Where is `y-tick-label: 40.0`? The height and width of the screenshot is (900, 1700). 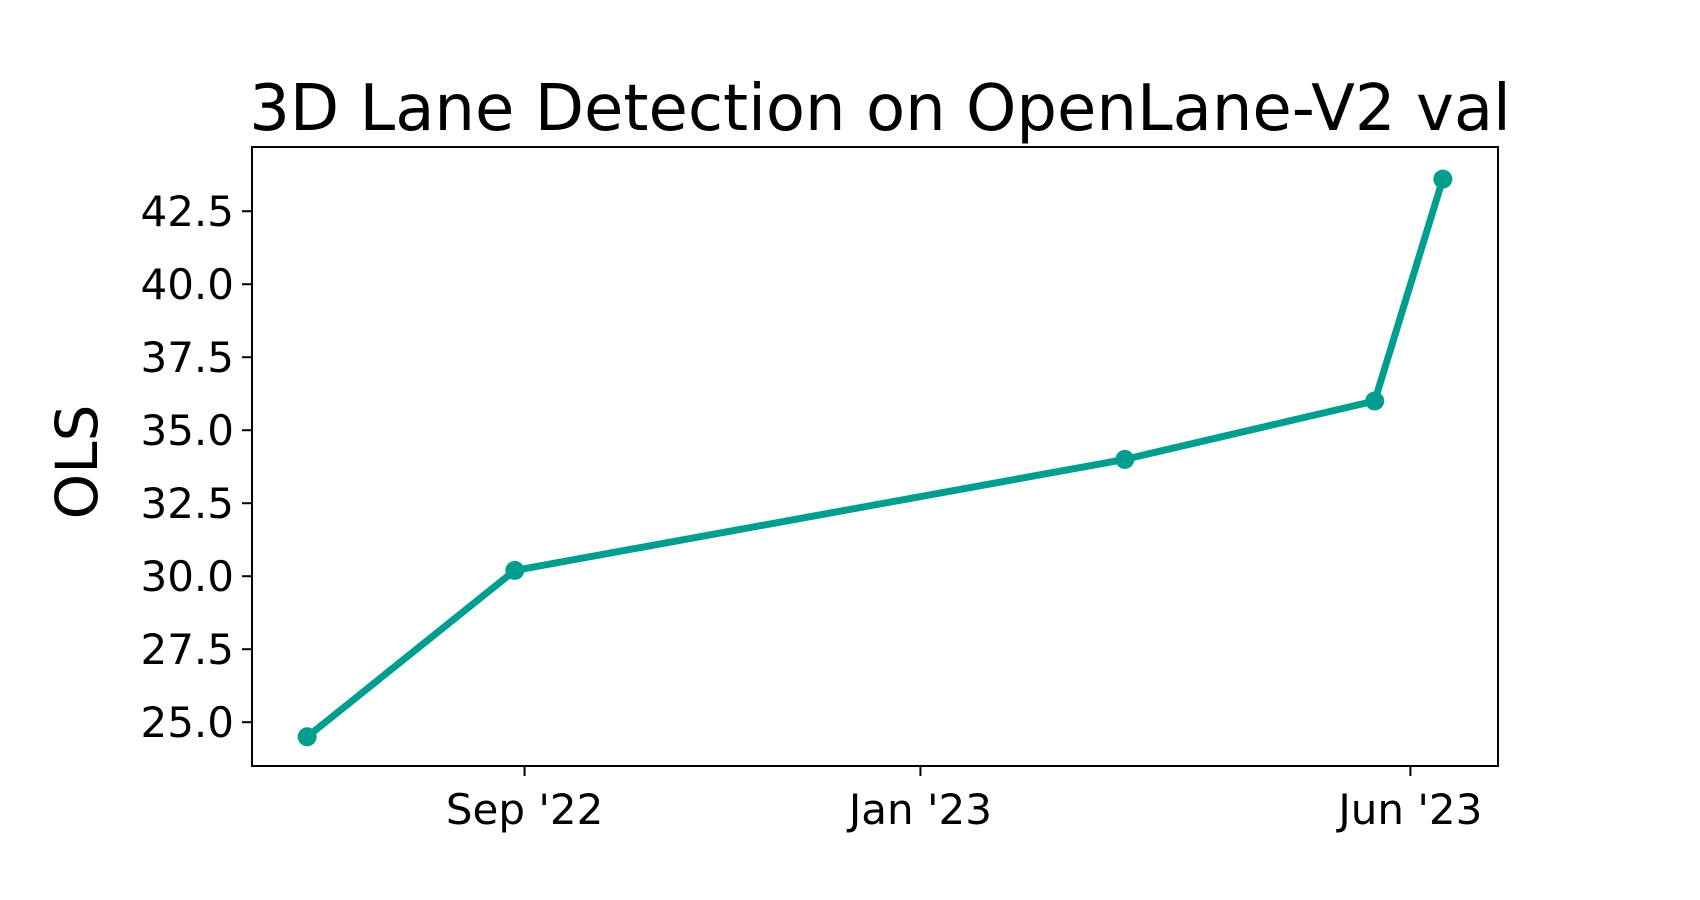 y-tick-label: 40.0 is located at coordinates (187, 284).